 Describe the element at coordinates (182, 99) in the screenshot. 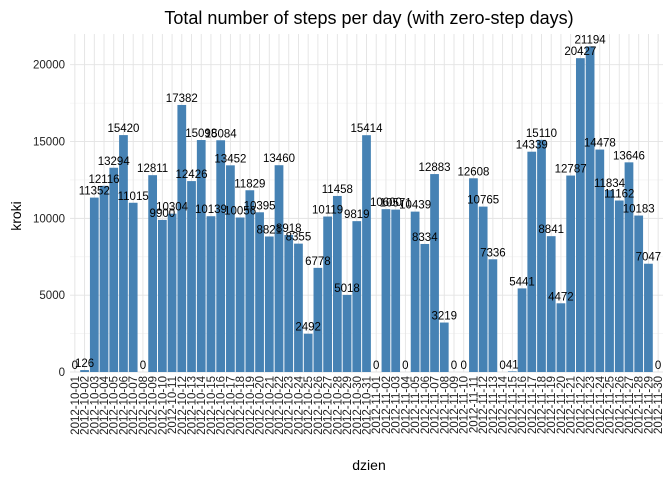

I see `data-label: 17382` at that location.